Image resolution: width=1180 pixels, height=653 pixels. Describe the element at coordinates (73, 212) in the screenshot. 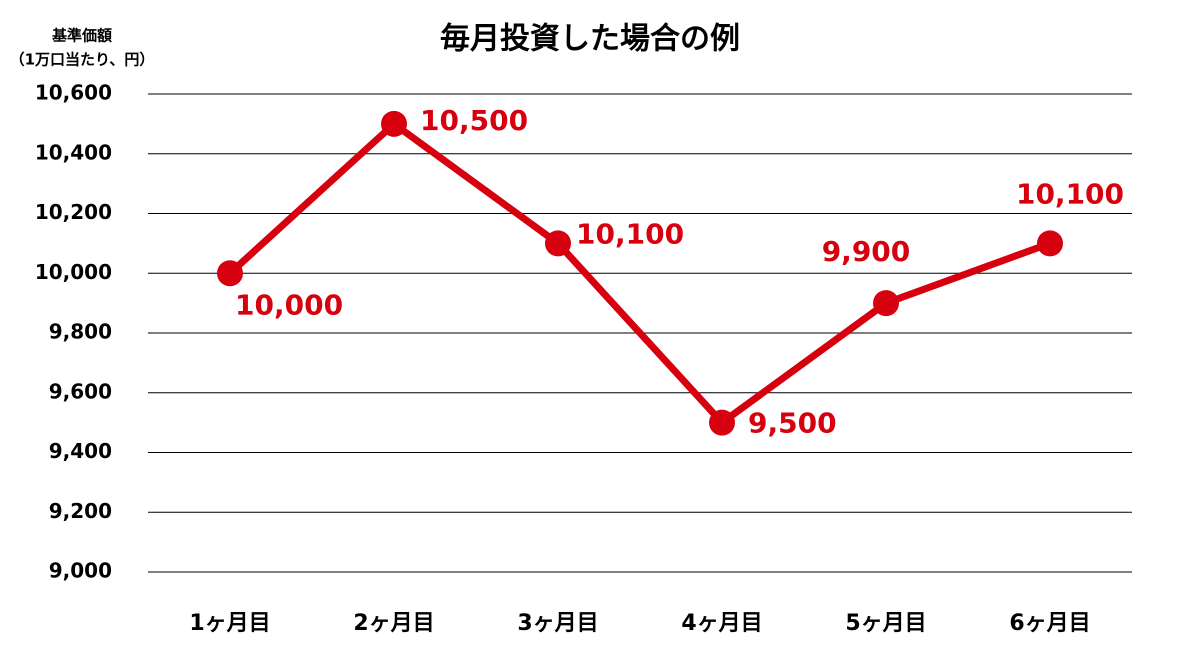

I see `y-tick-label: 10,200` at that location.